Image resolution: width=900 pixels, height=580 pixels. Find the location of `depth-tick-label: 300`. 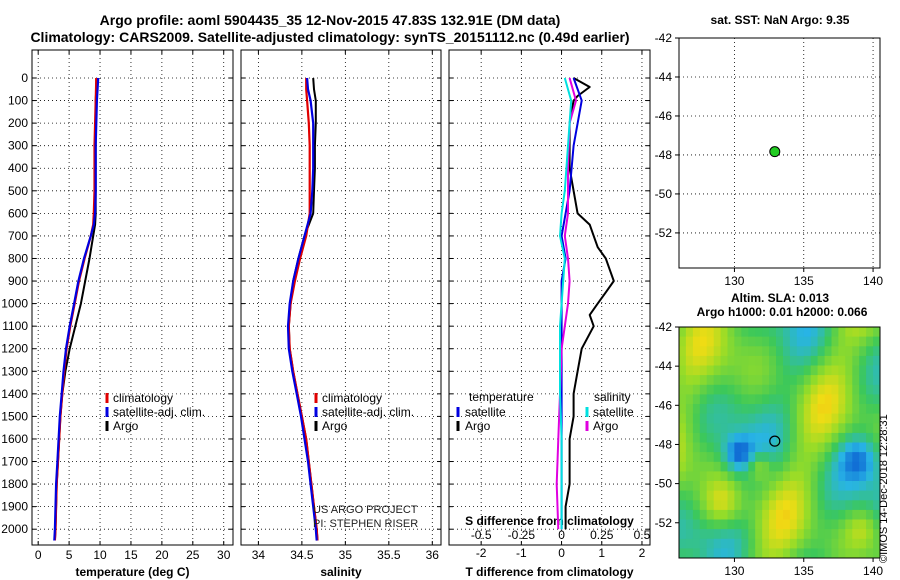

depth-tick-label: 300 is located at coordinates (18, 146).